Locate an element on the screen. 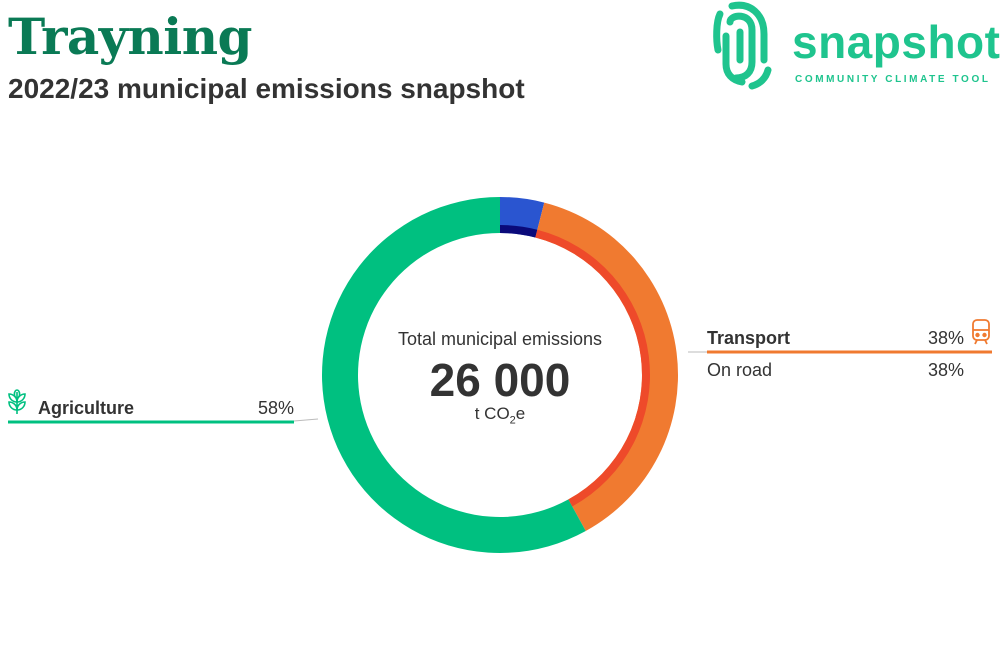 The width and height of the screenshot is (1000, 670). center-unit: t CO2e is located at coordinates (500, 415).